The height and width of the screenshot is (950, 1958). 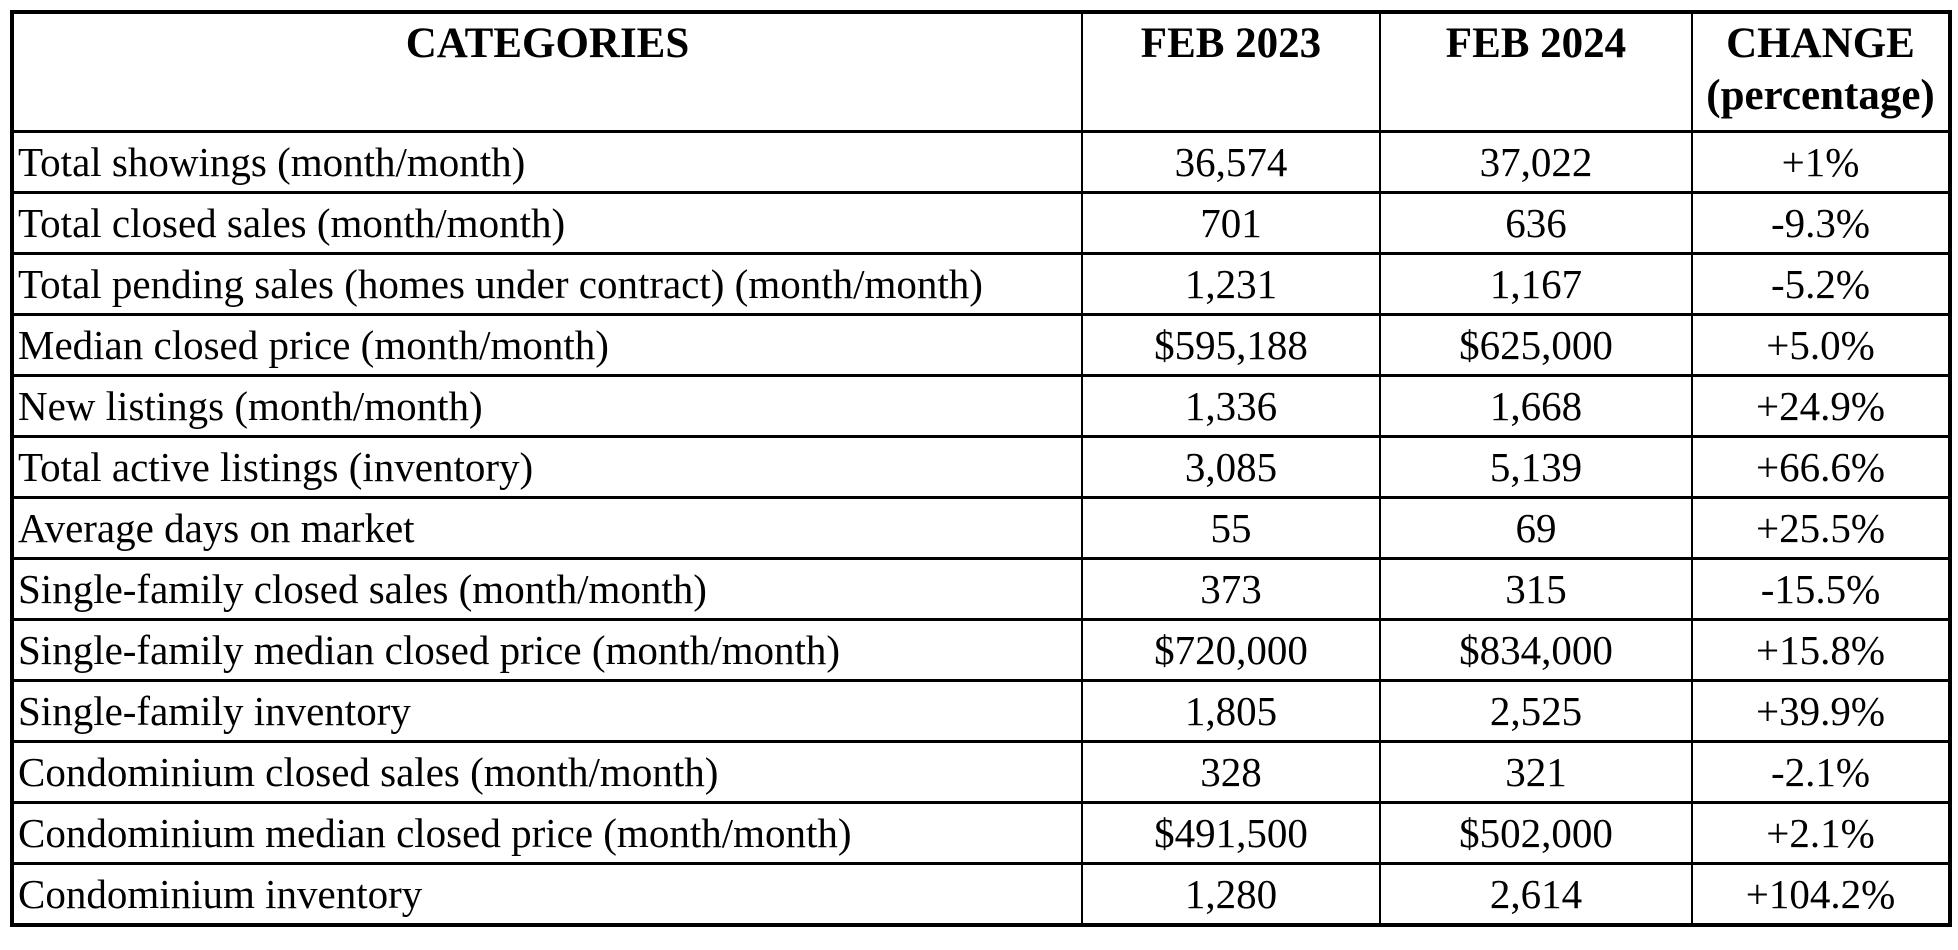 What do you see at coordinates (1536, 345) in the screenshot?
I see `feb-2024-cell: $625,000` at bounding box center [1536, 345].